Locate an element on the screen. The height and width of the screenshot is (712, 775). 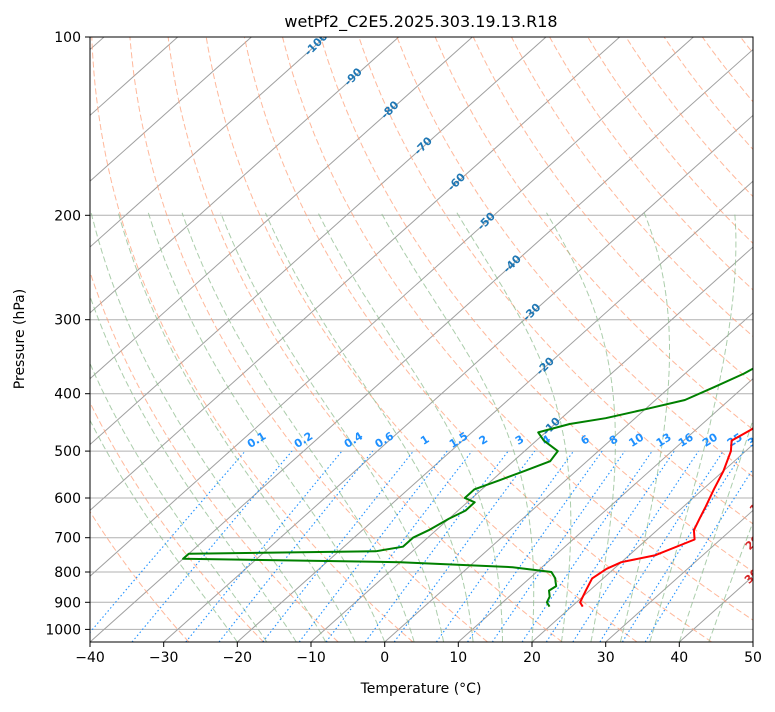
x-tick-label: −40 is located at coordinates (90, 658).